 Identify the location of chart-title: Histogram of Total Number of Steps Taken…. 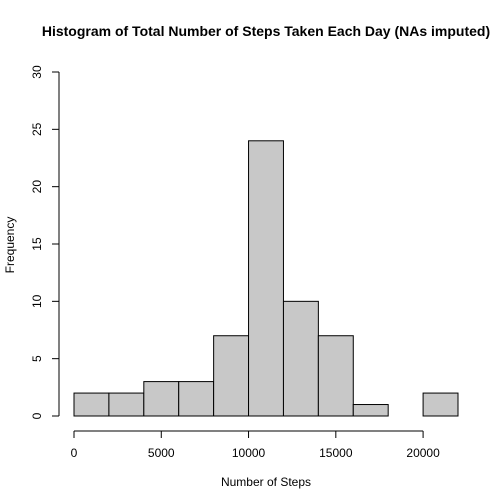
(266, 31).